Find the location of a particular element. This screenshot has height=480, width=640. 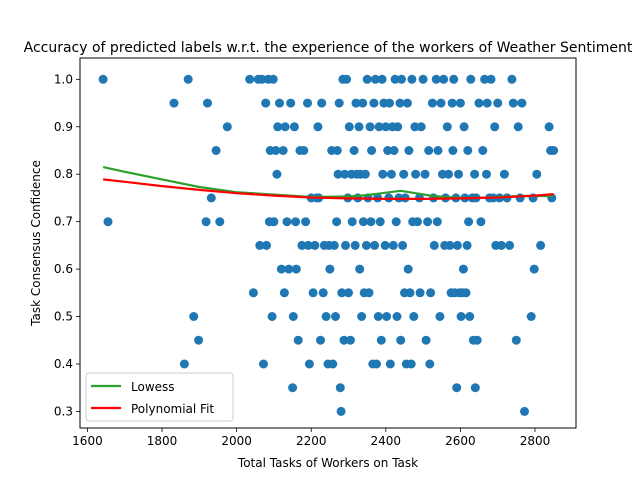

y-tick-label: 0.4 is located at coordinates (63, 364).